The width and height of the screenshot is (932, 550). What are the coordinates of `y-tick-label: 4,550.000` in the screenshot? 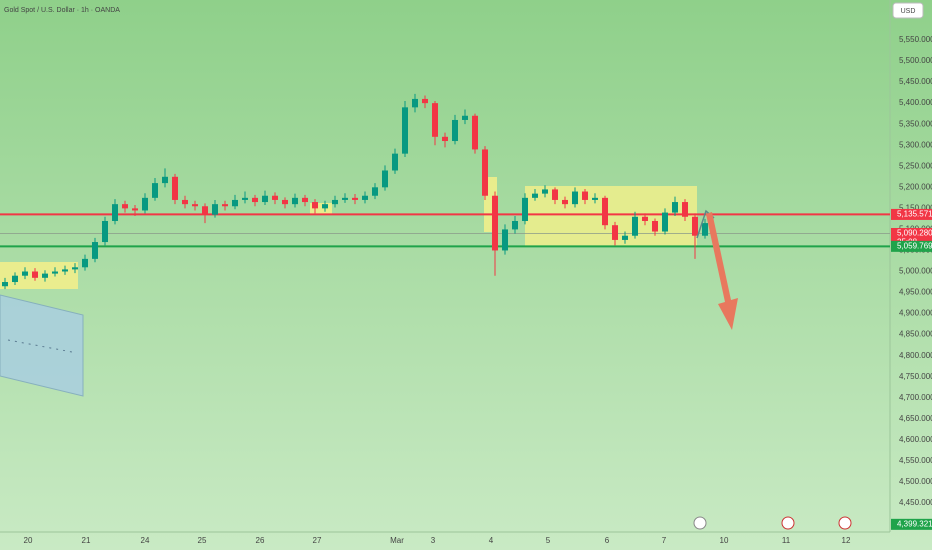 It's located at (915, 460).